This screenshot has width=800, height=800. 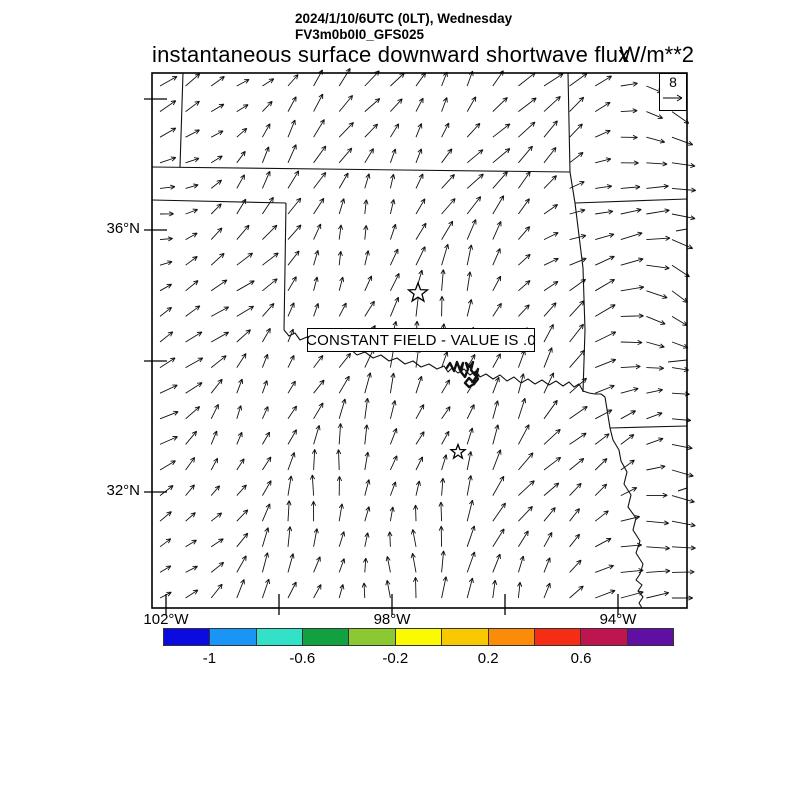 I want to click on lon-tick-label: 98°W, so click(x=392, y=619).